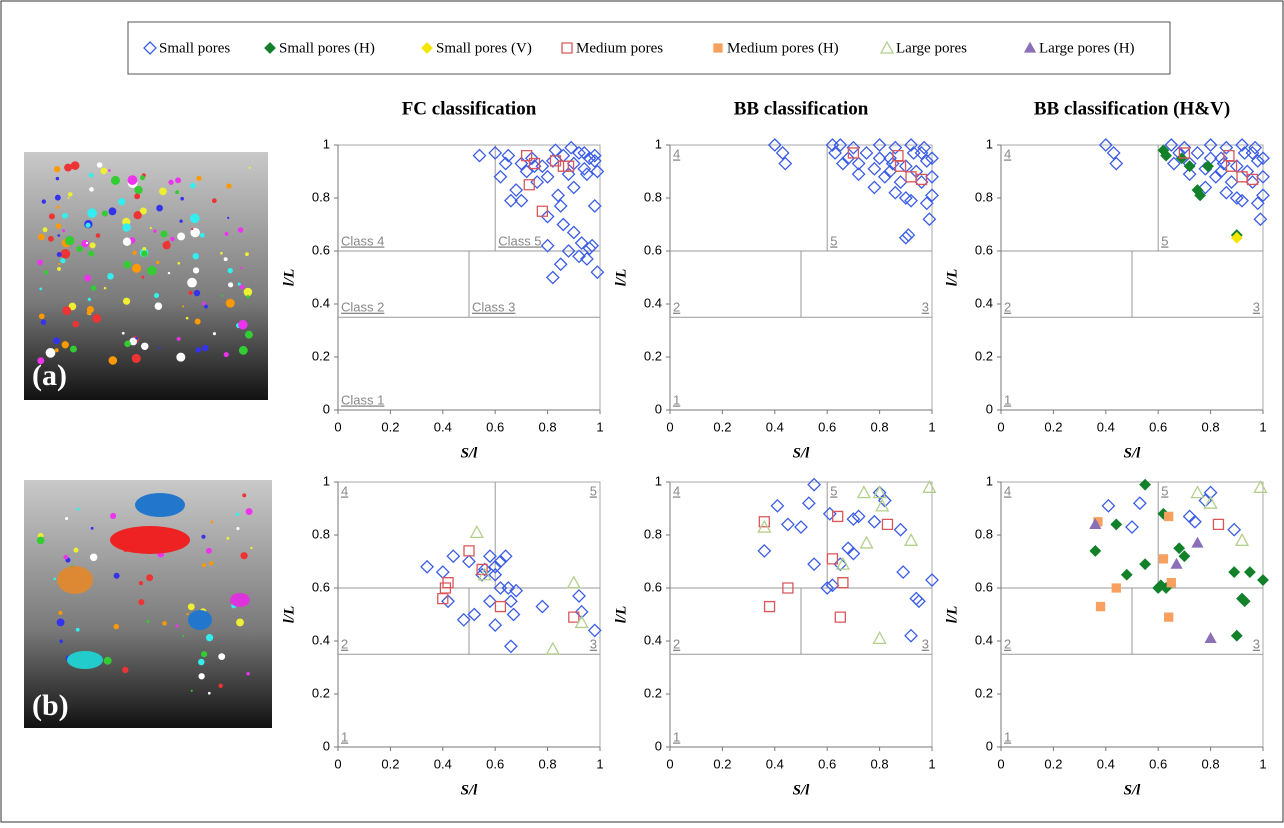  I want to click on x-tick-label: 1, so click(599, 426).